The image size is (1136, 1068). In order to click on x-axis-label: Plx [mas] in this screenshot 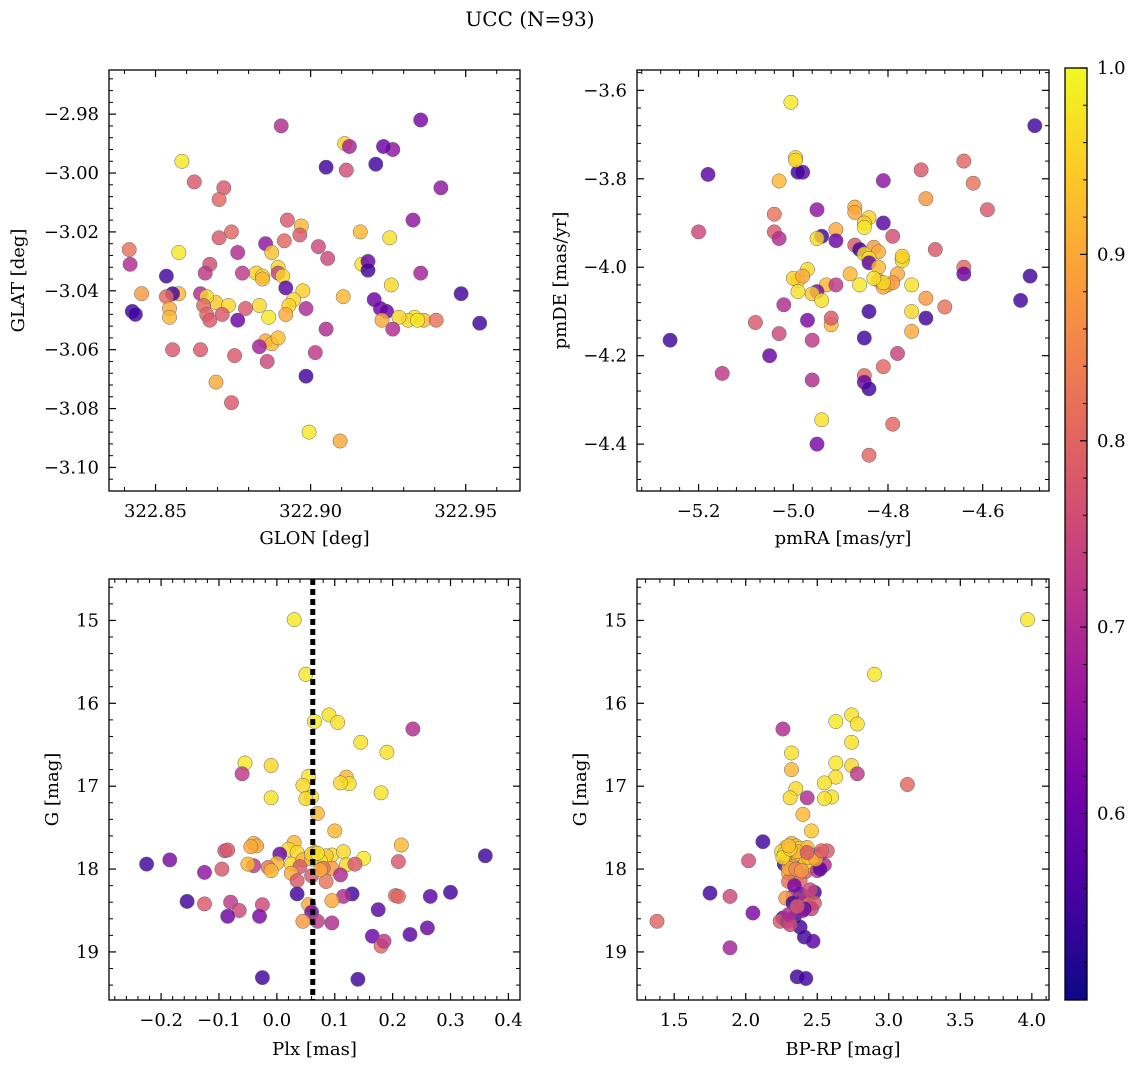, I will do `click(314, 1049)`.